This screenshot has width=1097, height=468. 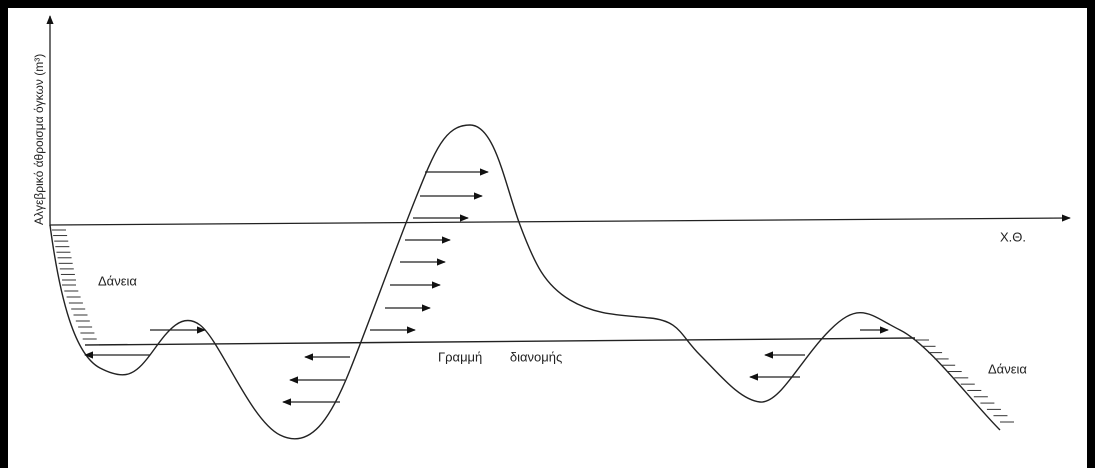 What do you see at coordinates (500, 356) in the screenshot?
I see `distribution-label: Γραμμή διανομής` at bounding box center [500, 356].